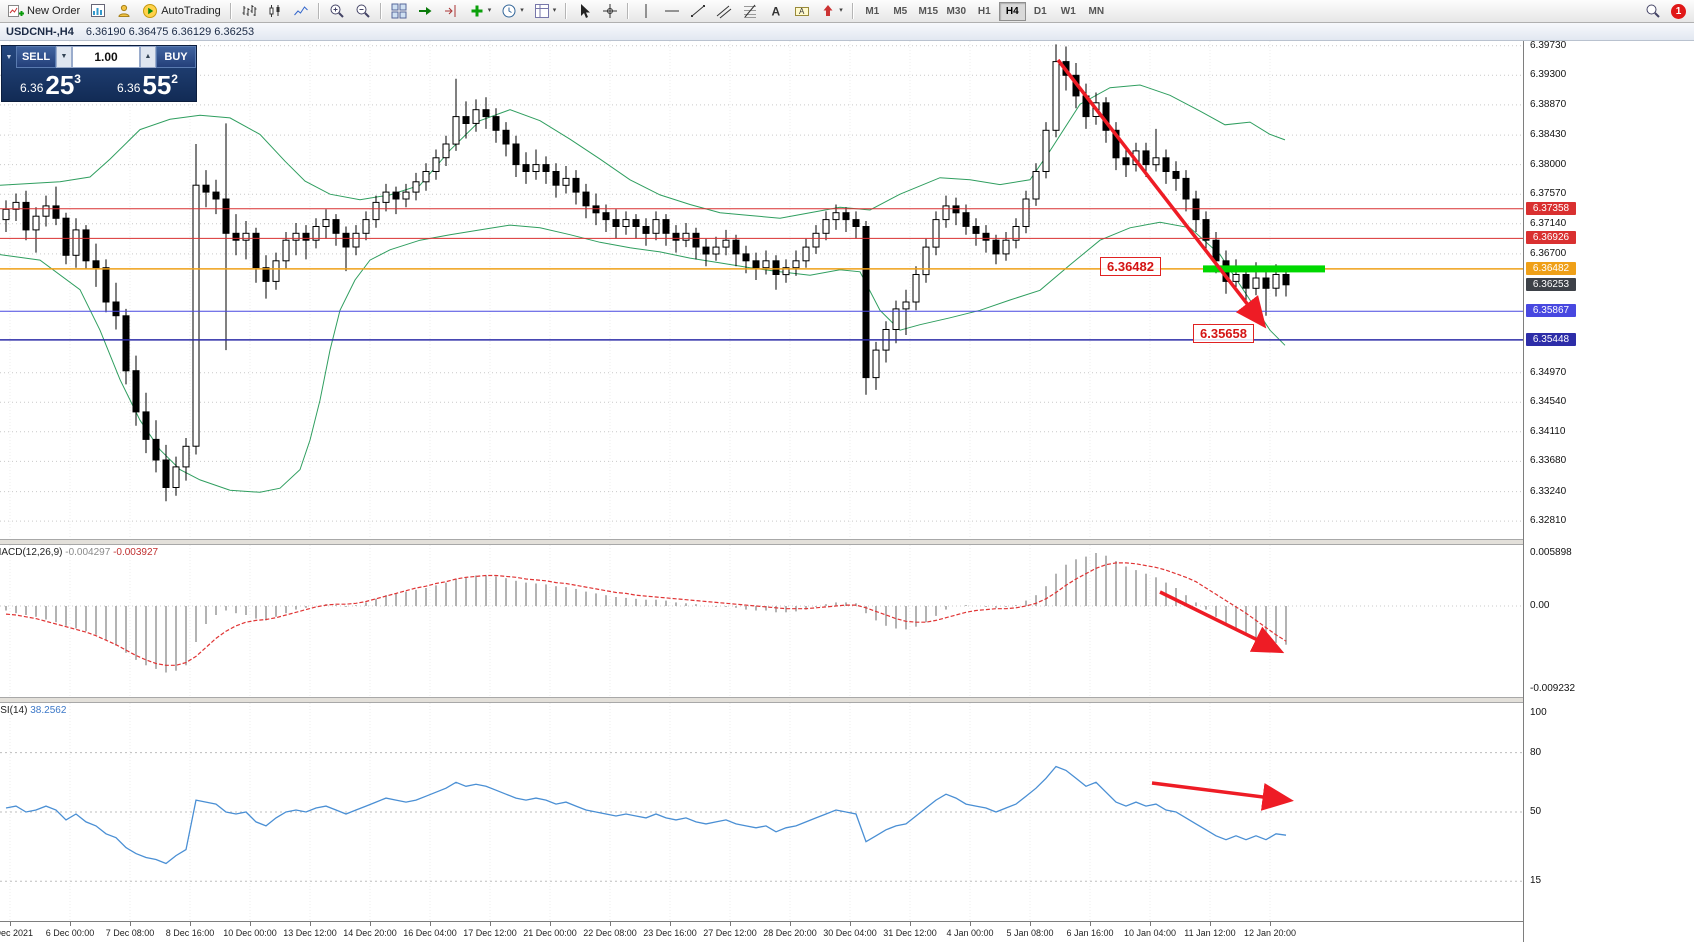  I want to click on horizontal-line-button, so click(672, 11).